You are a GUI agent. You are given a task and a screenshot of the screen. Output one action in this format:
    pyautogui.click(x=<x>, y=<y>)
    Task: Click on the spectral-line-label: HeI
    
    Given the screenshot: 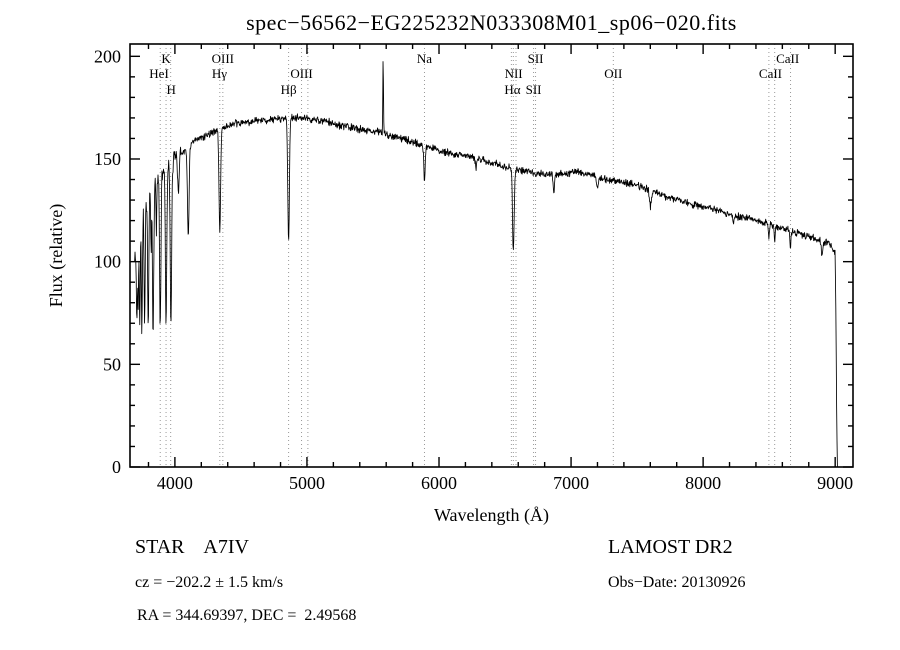 What is the action you would take?
    pyautogui.click(x=159, y=73)
    